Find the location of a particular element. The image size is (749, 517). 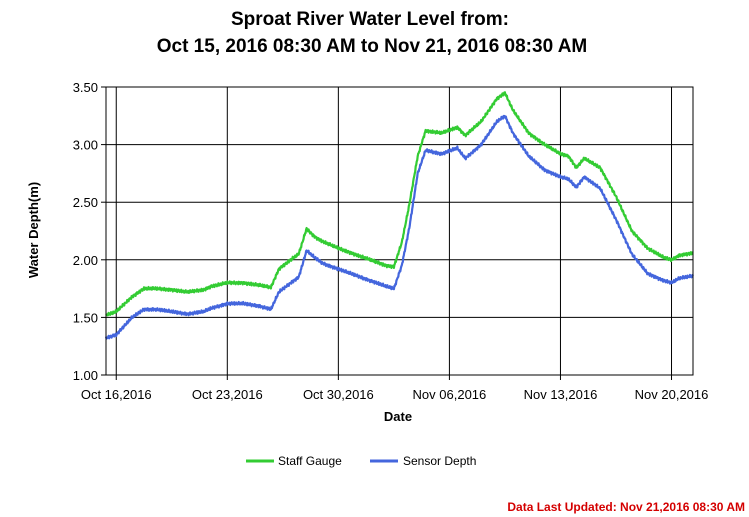

last-updated-text: Data Last Updated: Nov 21,2016 08:30 AM is located at coordinates (626, 507).